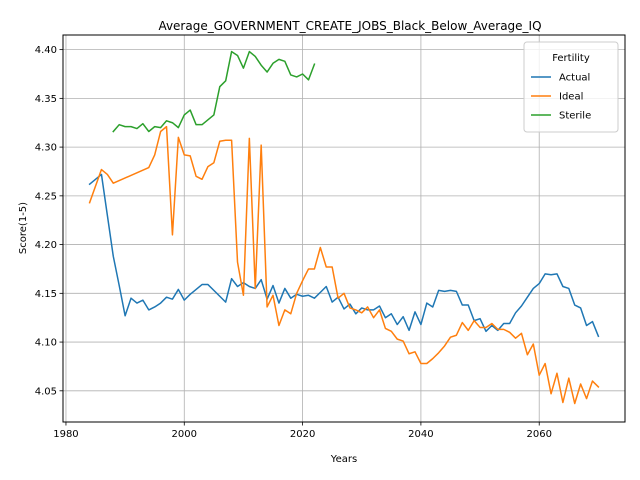 Image resolution: width=640 pixels, height=480 pixels. What do you see at coordinates (302, 434) in the screenshot?
I see `x-tick-label: 2020` at bounding box center [302, 434].